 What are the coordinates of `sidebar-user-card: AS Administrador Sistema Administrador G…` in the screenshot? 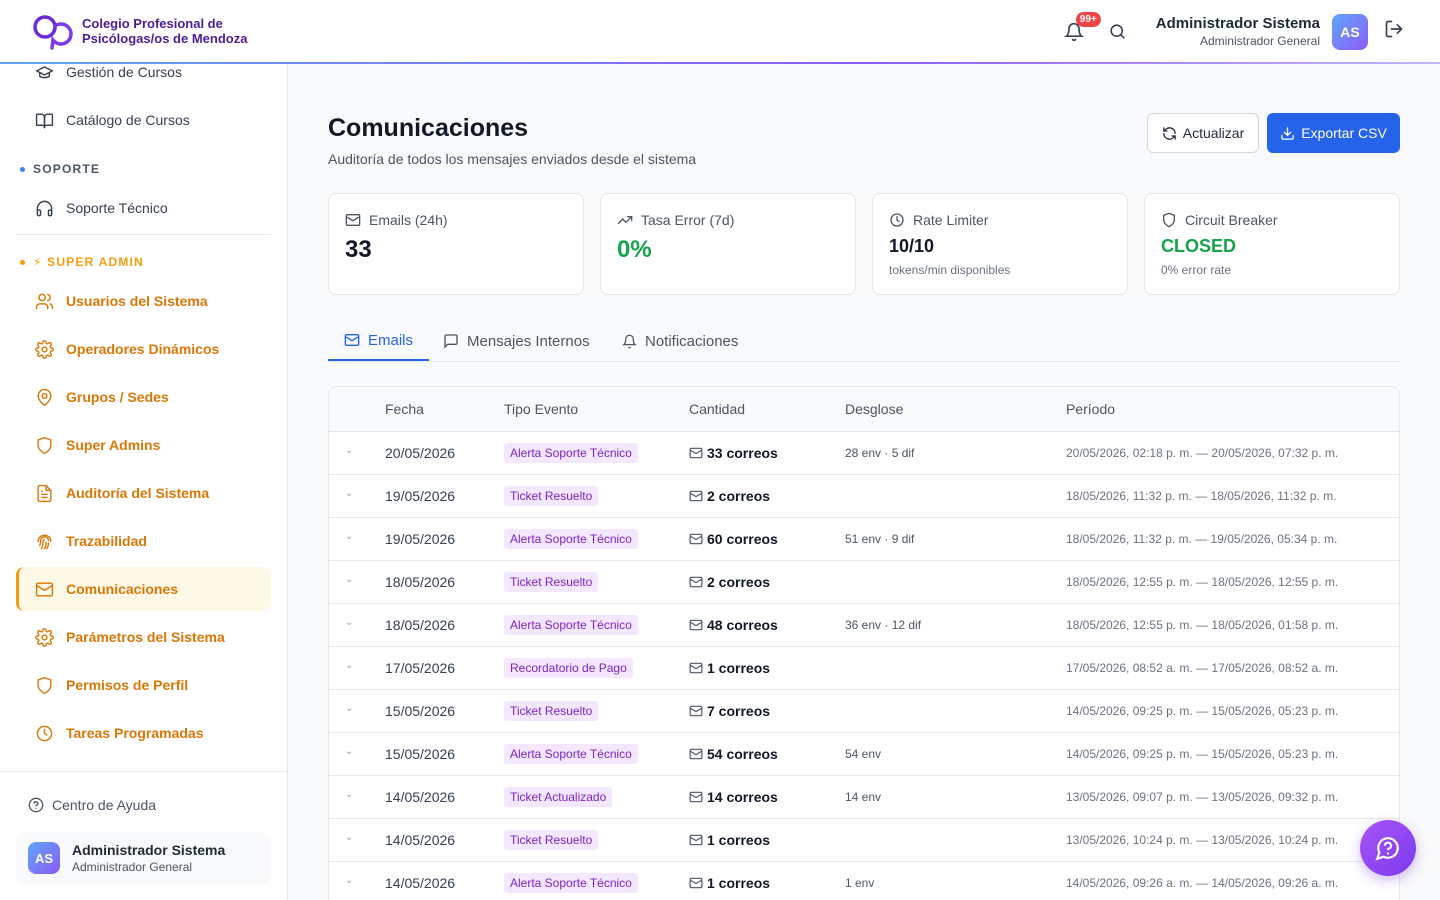 It's located at (143, 858).